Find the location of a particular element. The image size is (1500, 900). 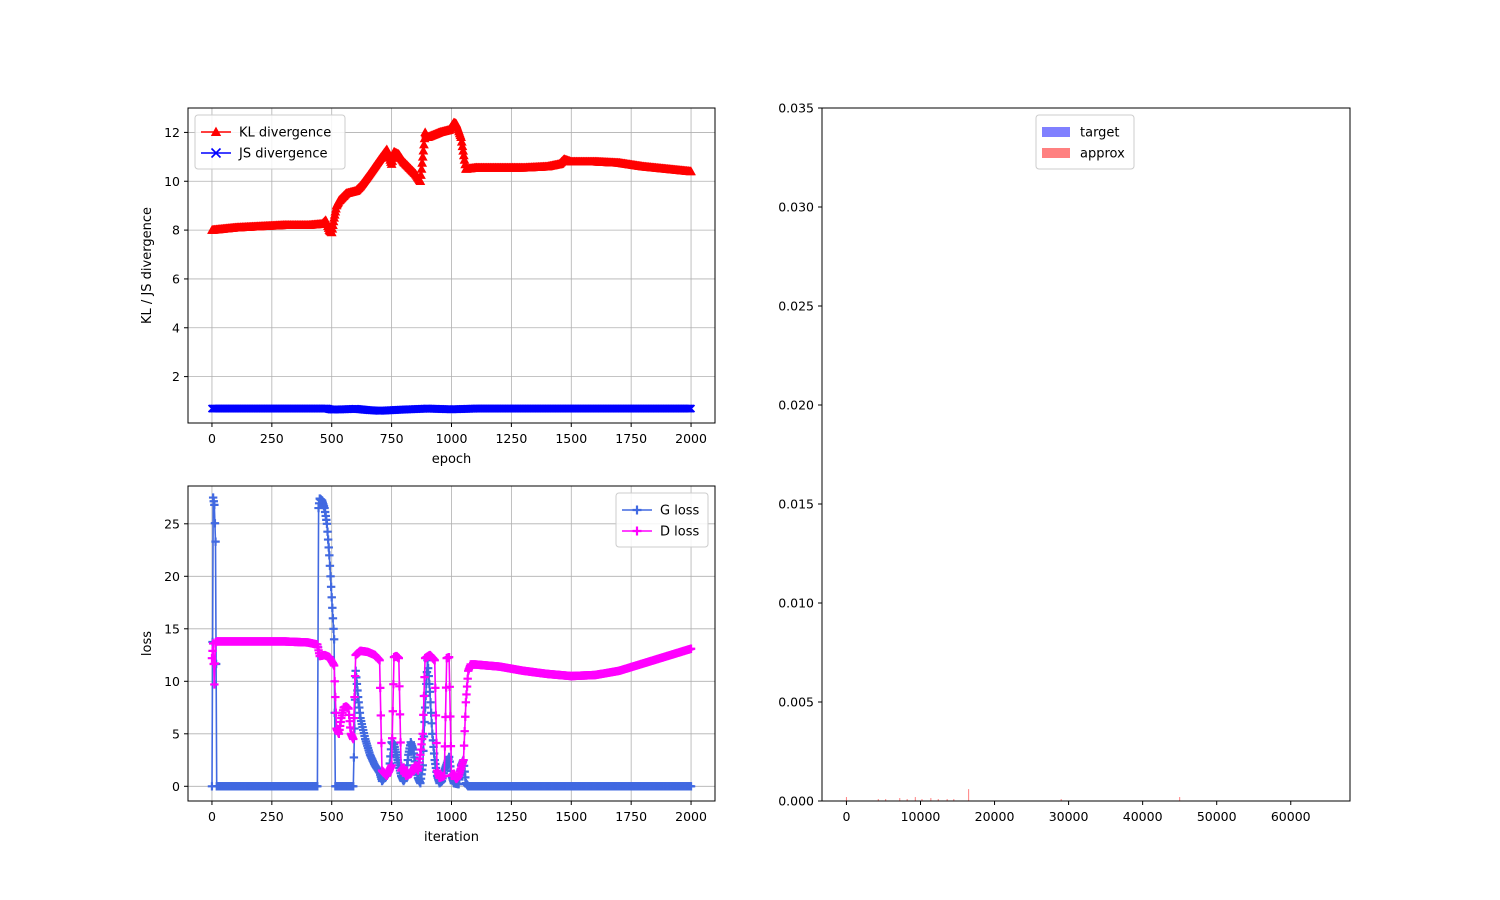

y-tick-label: 4 is located at coordinates (176, 327).